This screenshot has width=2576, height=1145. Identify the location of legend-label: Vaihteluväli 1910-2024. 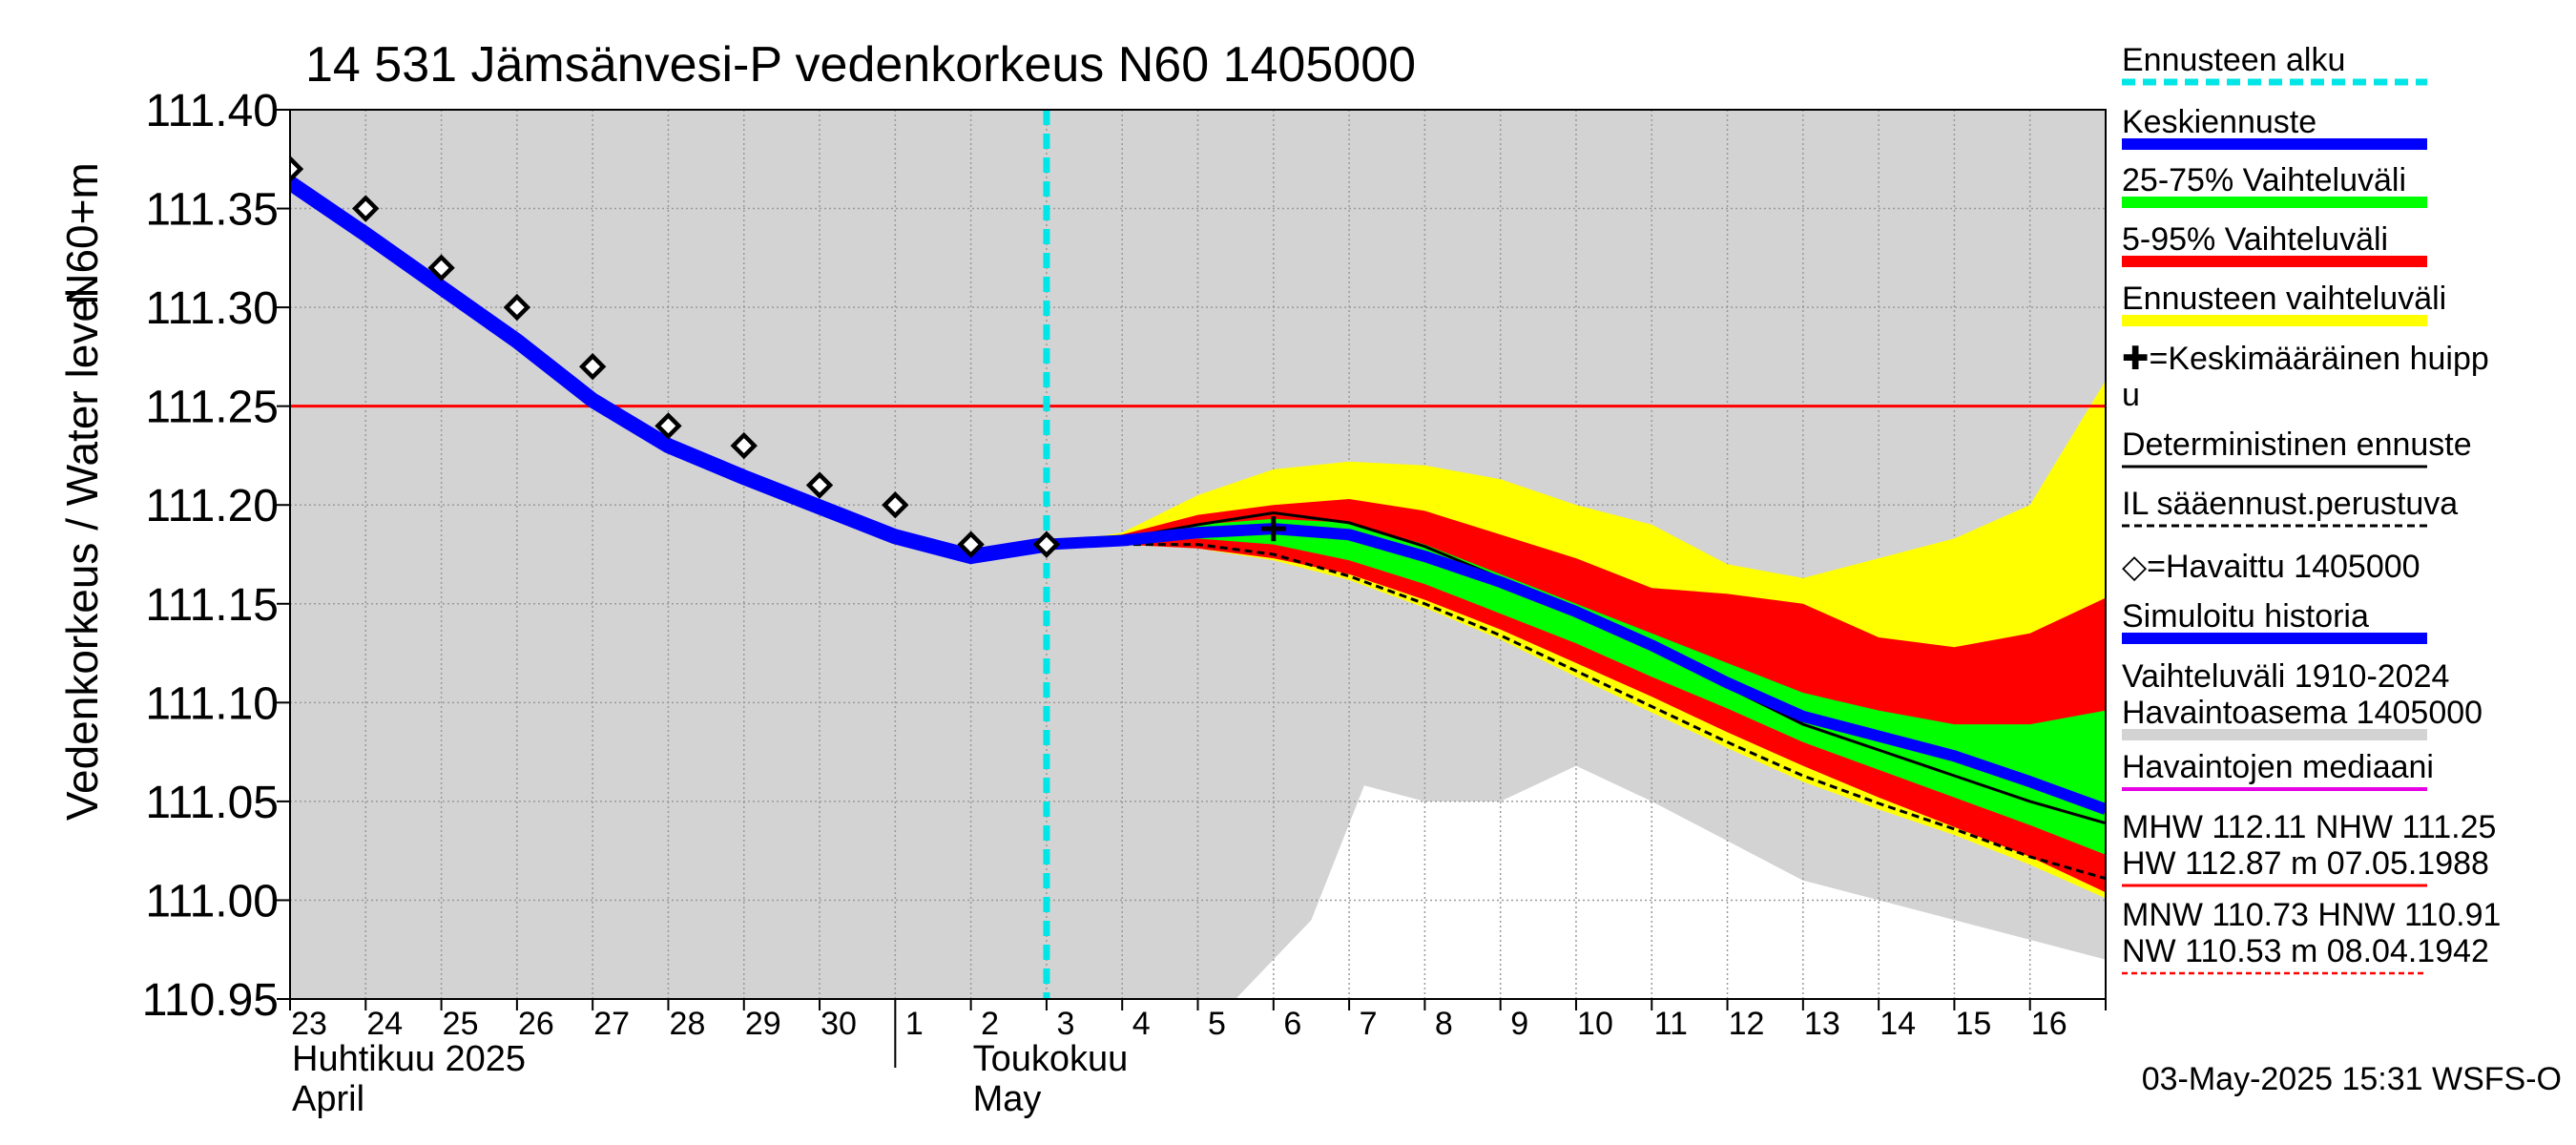
(2285, 676).